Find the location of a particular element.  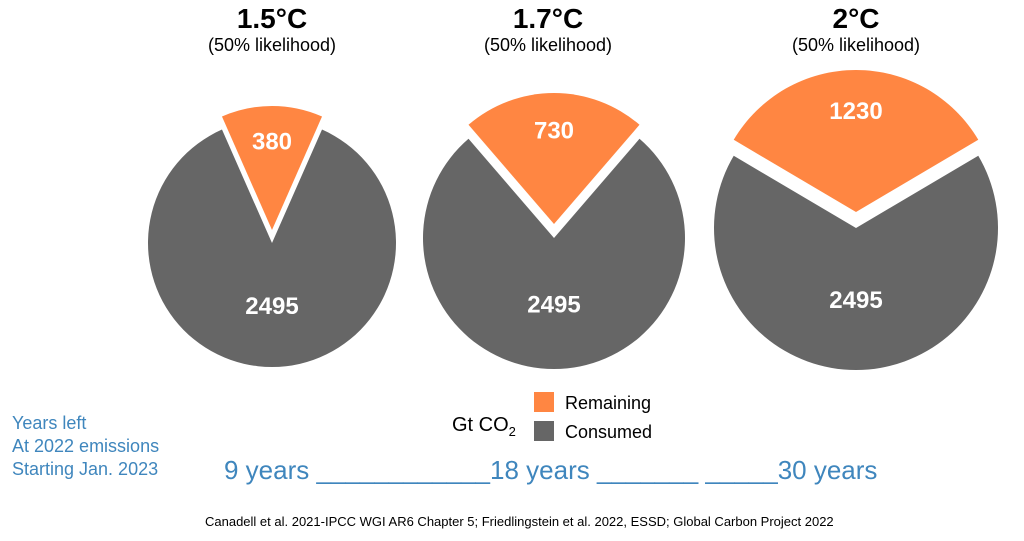

remaining-value: 1230 is located at coordinates (855, 111).